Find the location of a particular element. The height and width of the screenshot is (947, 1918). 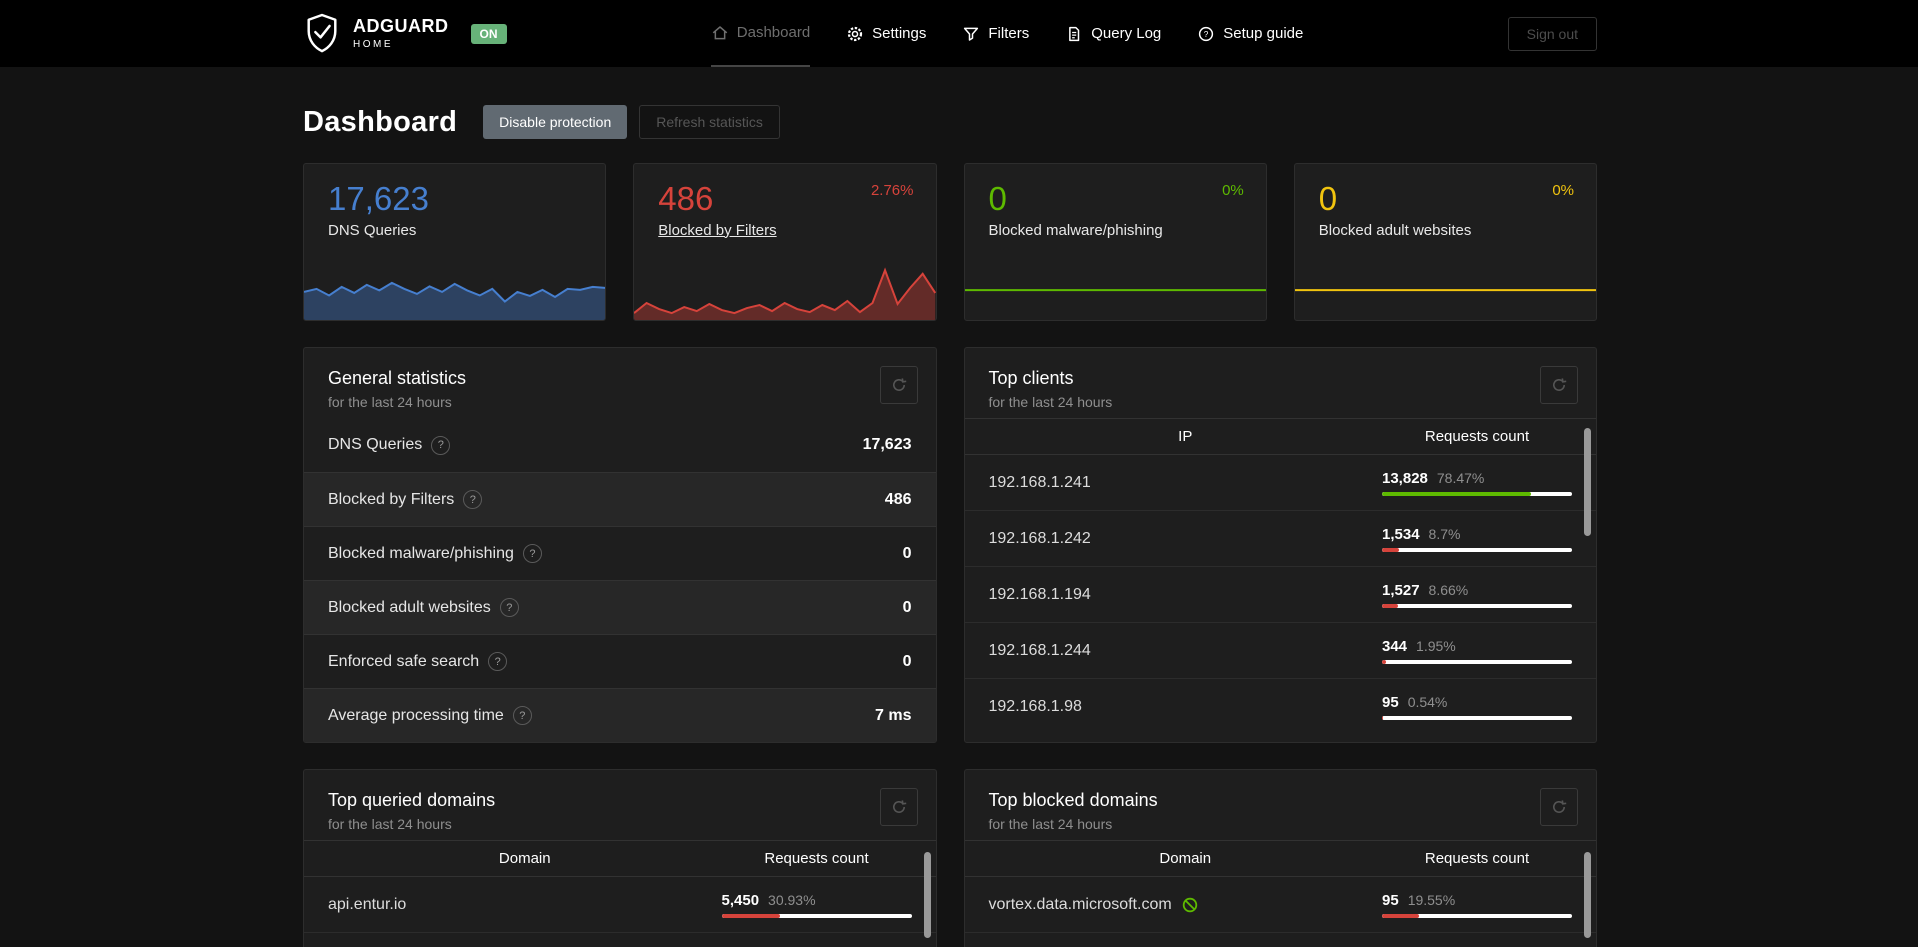

top-queried-table: api.entur.io 5,450 30.93% is located at coordinates (620, 905).